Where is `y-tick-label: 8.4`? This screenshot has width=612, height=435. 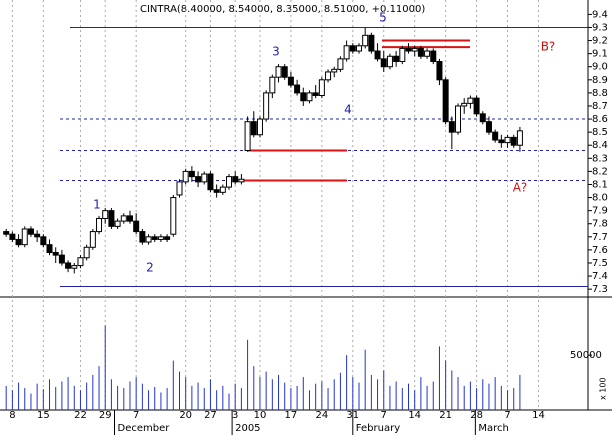
y-tick-label: 8.4 is located at coordinates (600, 145).